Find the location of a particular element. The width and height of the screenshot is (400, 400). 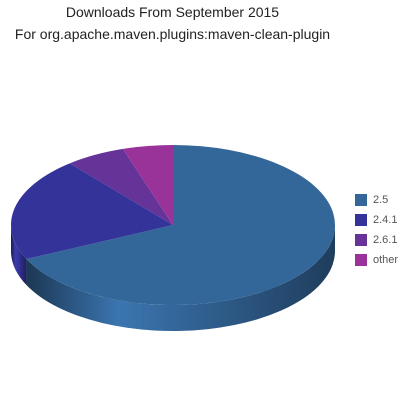

legend-item: other is located at coordinates (376, 260).